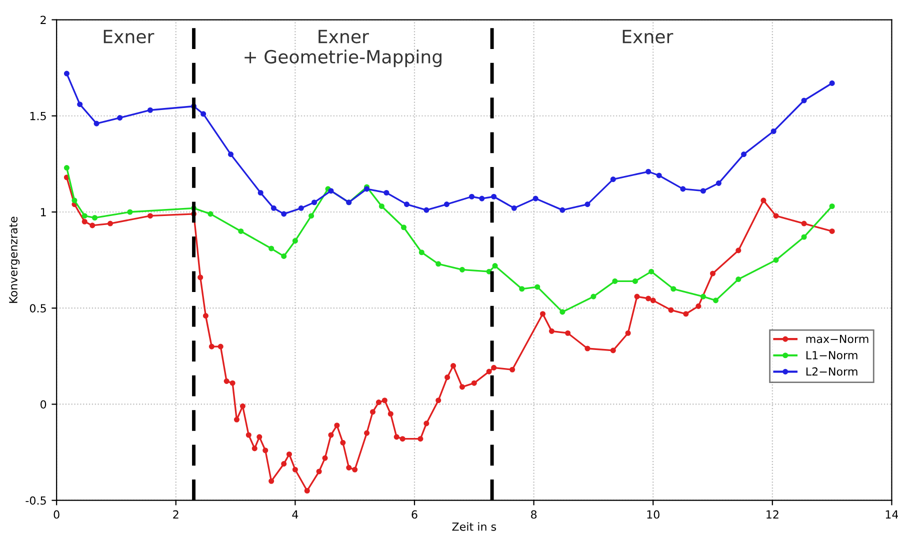 Image resolution: width=898 pixels, height=534 pixels. What do you see at coordinates (57, 514) in the screenshot?
I see `x-tick-label: 0` at bounding box center [57, 514].